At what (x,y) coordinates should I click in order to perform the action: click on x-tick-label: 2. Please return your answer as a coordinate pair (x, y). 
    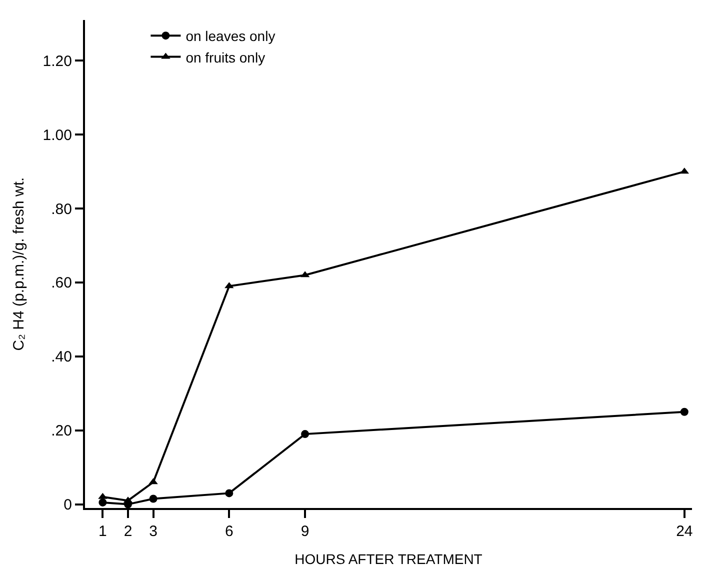
    Looking at the image, I should click on (128, 531).